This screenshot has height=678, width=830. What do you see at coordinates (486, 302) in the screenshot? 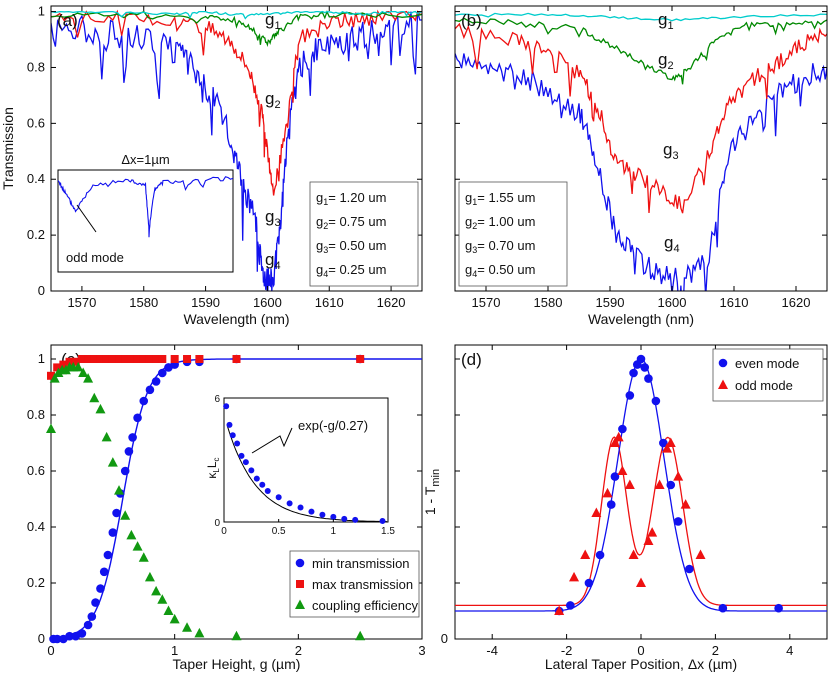
I see `x-tick-label: 1570` at bounding box center [486, 302].